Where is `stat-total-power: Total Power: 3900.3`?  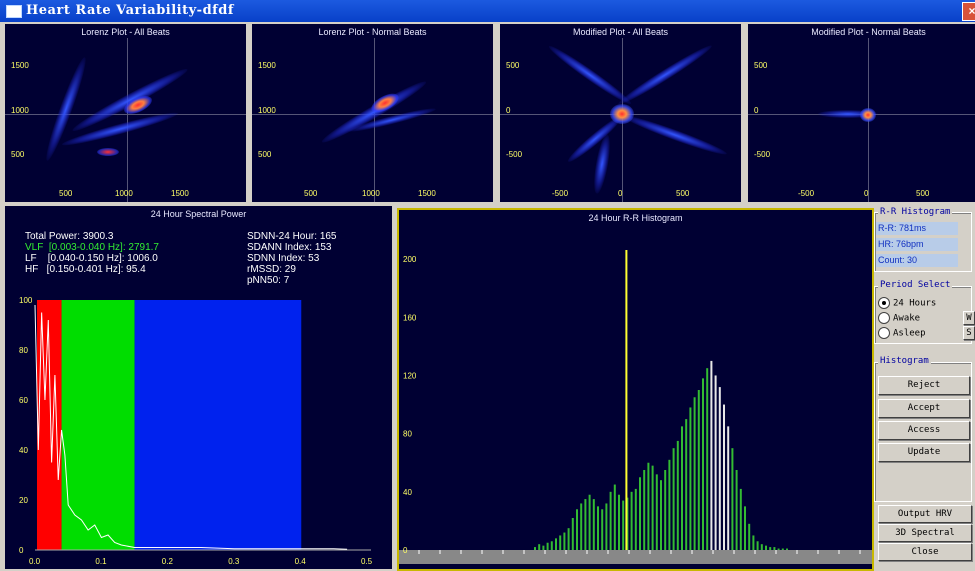
stat-total-power: Total Power: 3900.3 is located at coordinates (69, 236).